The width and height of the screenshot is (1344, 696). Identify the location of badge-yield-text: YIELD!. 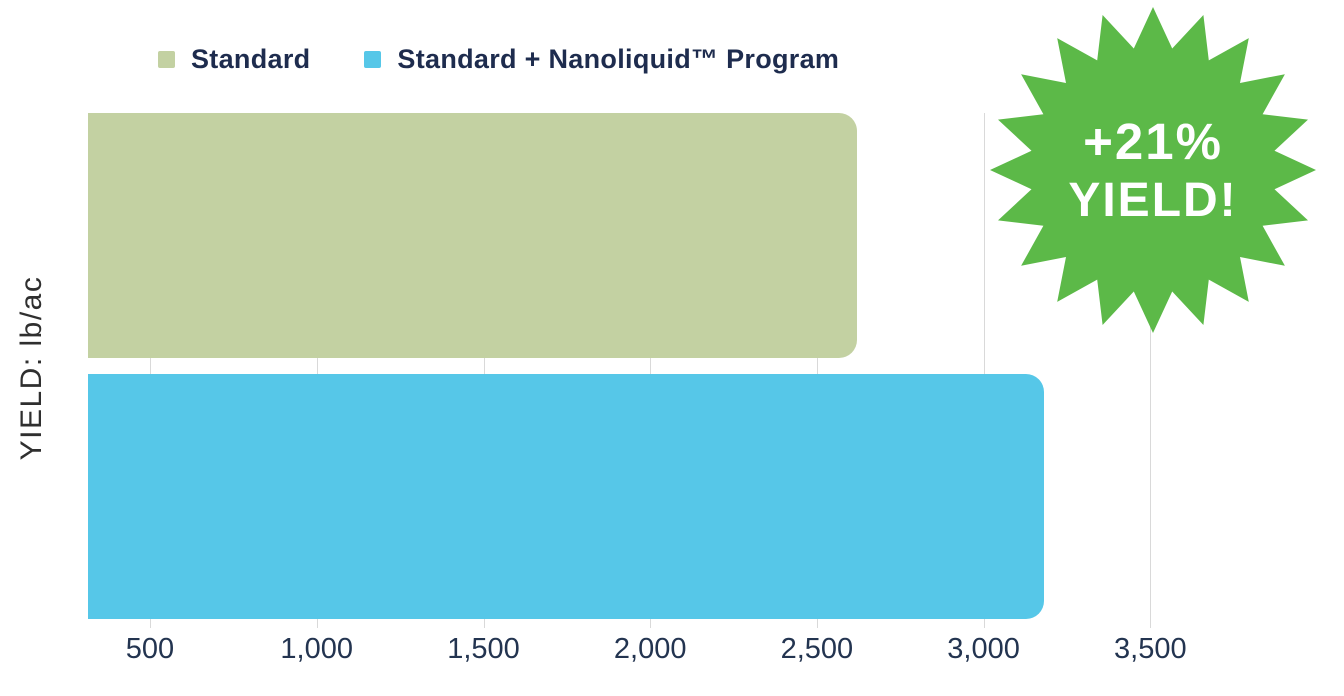
(1153, 200).